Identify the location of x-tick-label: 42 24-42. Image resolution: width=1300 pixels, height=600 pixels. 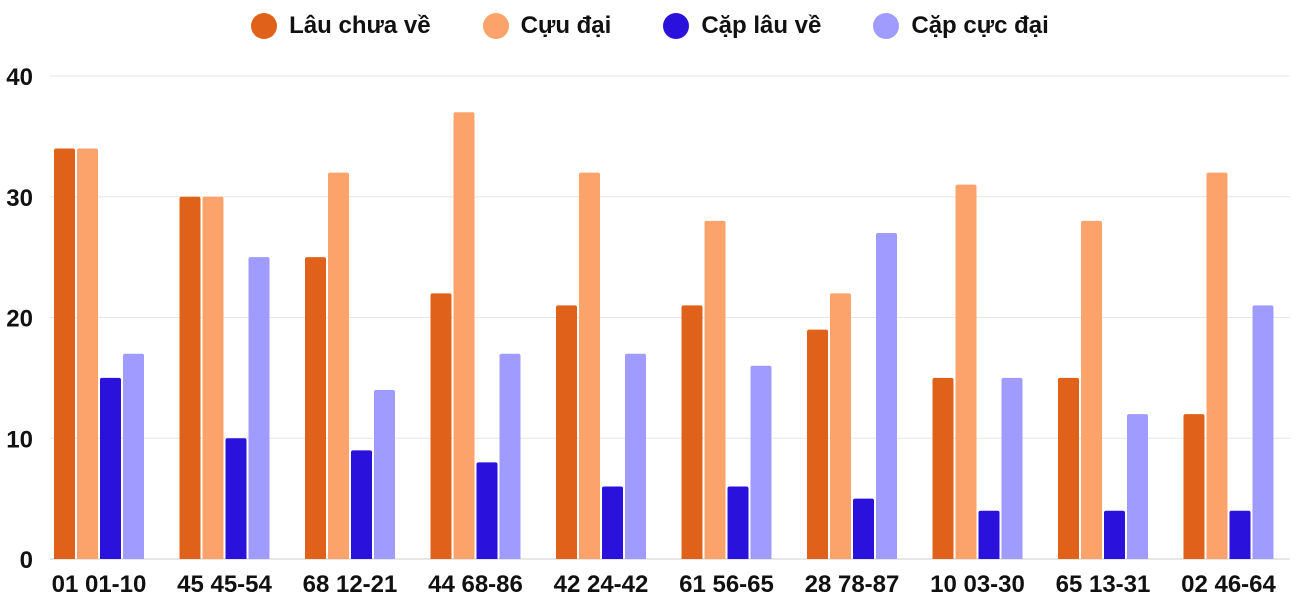
(601, 584).